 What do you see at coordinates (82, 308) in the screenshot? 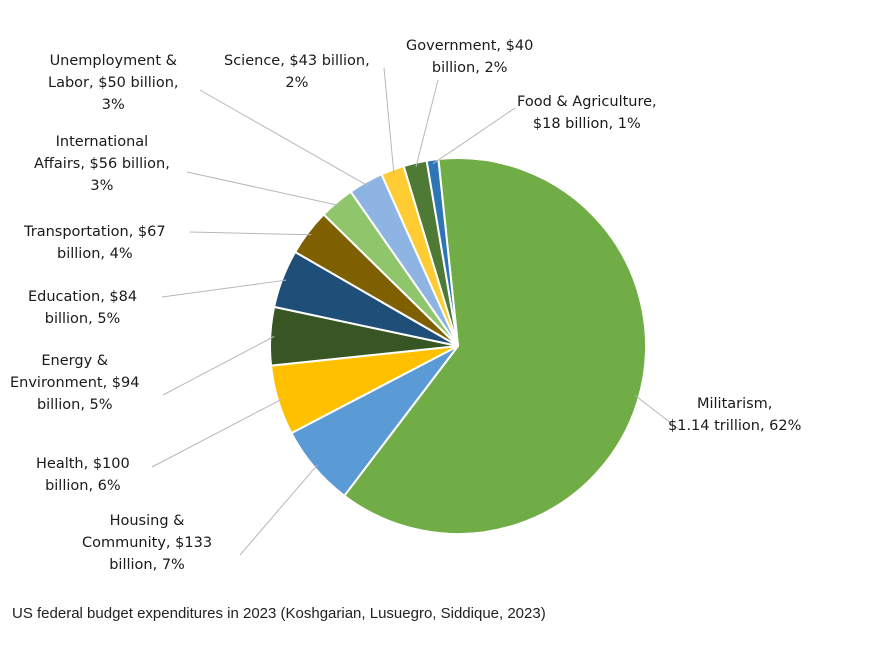
I see `data-label: Education, $84 billion, 5%` at bounding box center [82, 308].